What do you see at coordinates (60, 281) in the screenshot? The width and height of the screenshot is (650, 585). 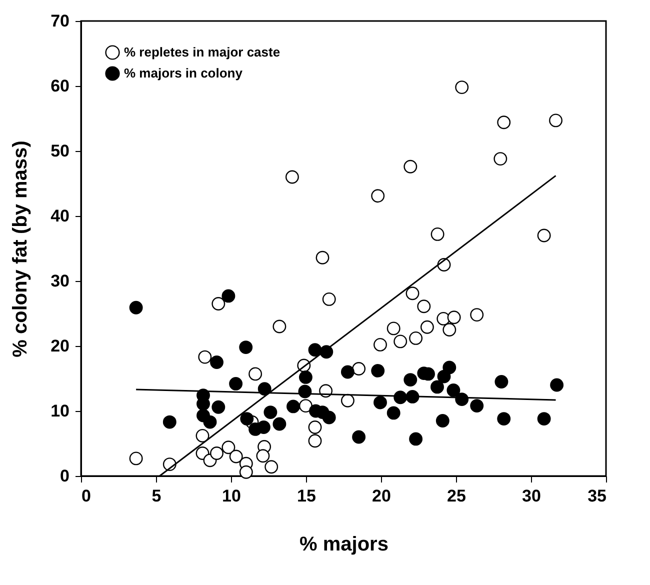 I see `y-tick-label: 30` at bounding box center [60, 281].